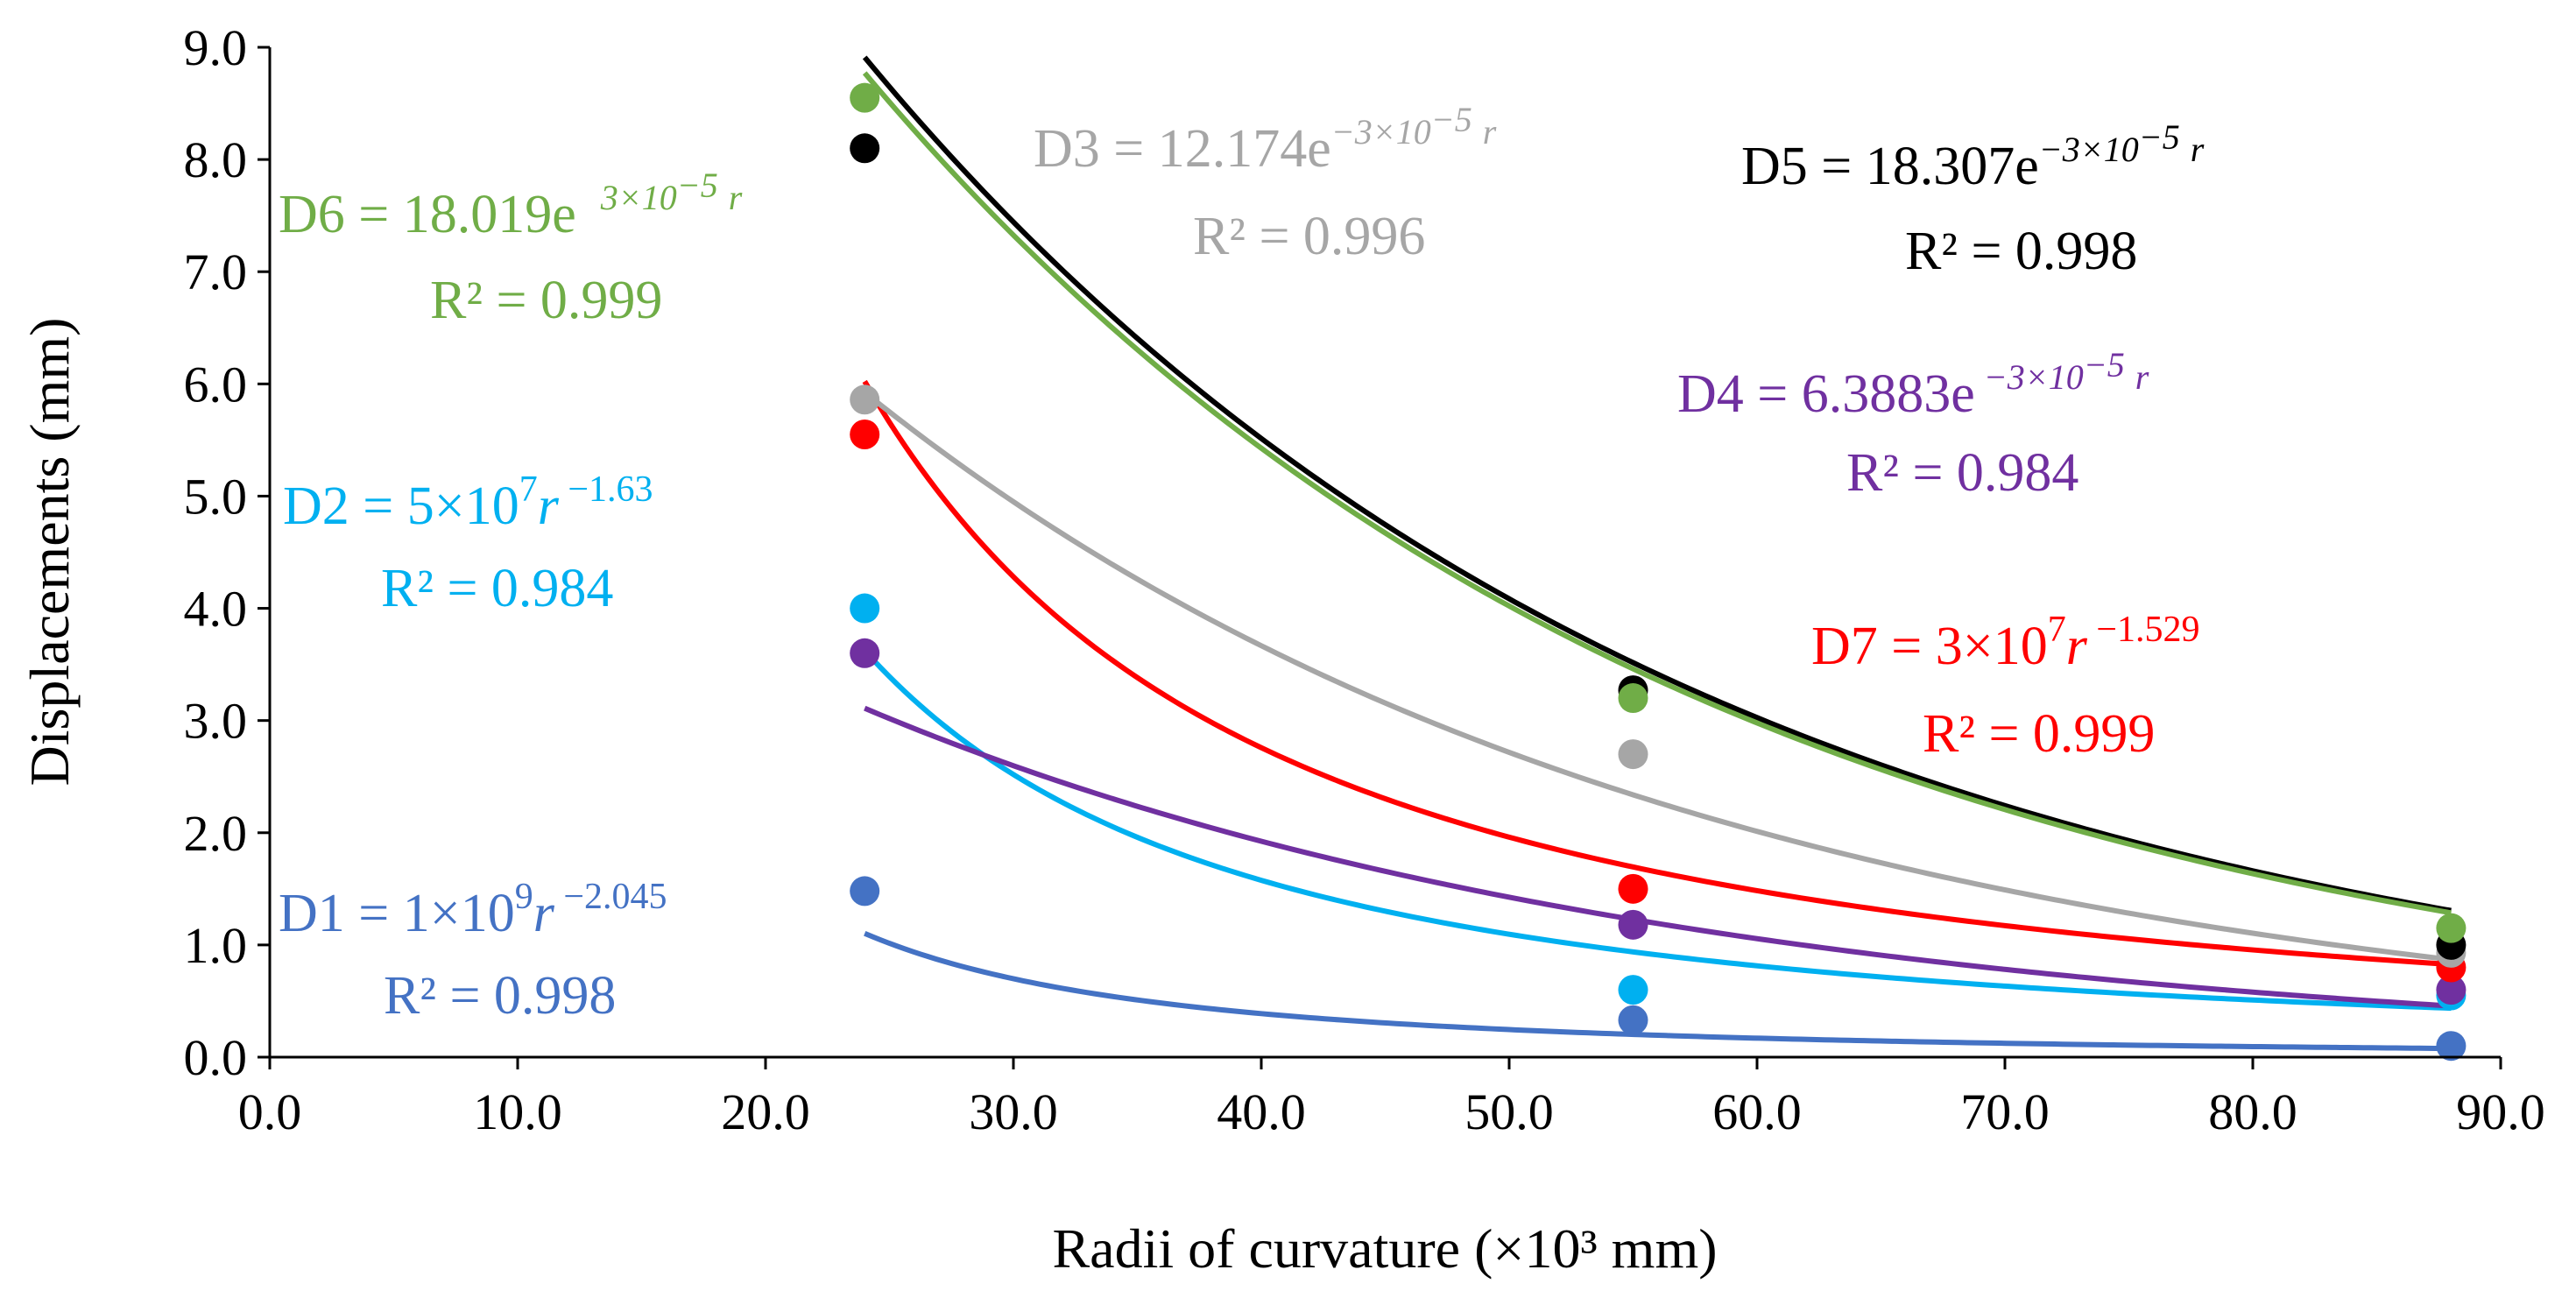  Describe the element at coordinates (511, 248) in the screenshot. I see `label-d6: D6 = 18.019e 3×10−5 r R² = 0.999` at that location.